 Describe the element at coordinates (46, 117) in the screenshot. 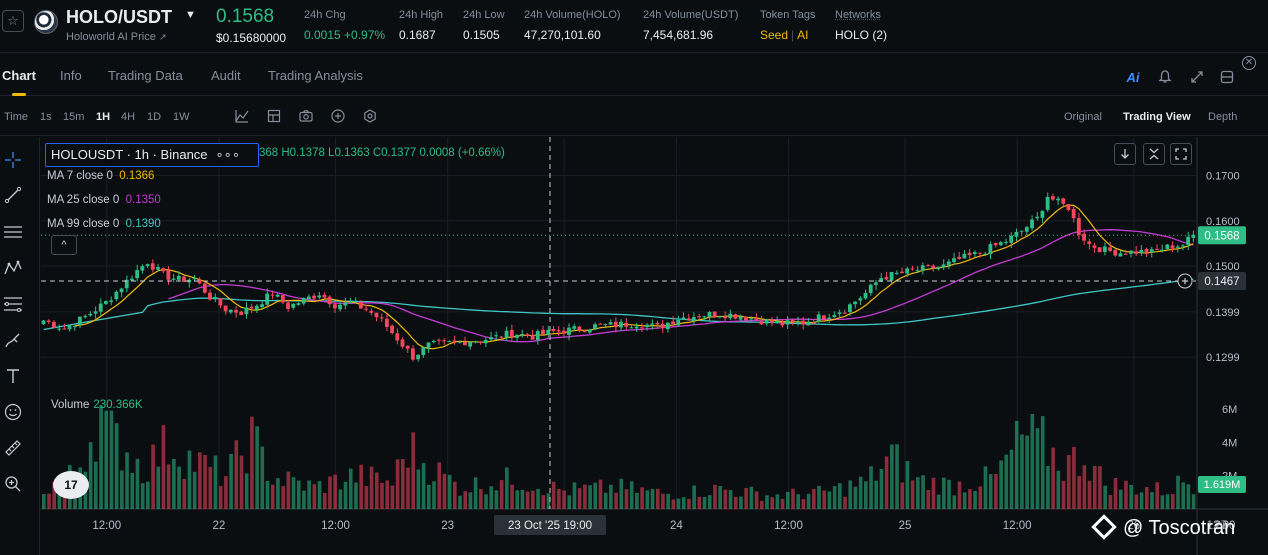

I see `interval-1s: 1s` at that location.